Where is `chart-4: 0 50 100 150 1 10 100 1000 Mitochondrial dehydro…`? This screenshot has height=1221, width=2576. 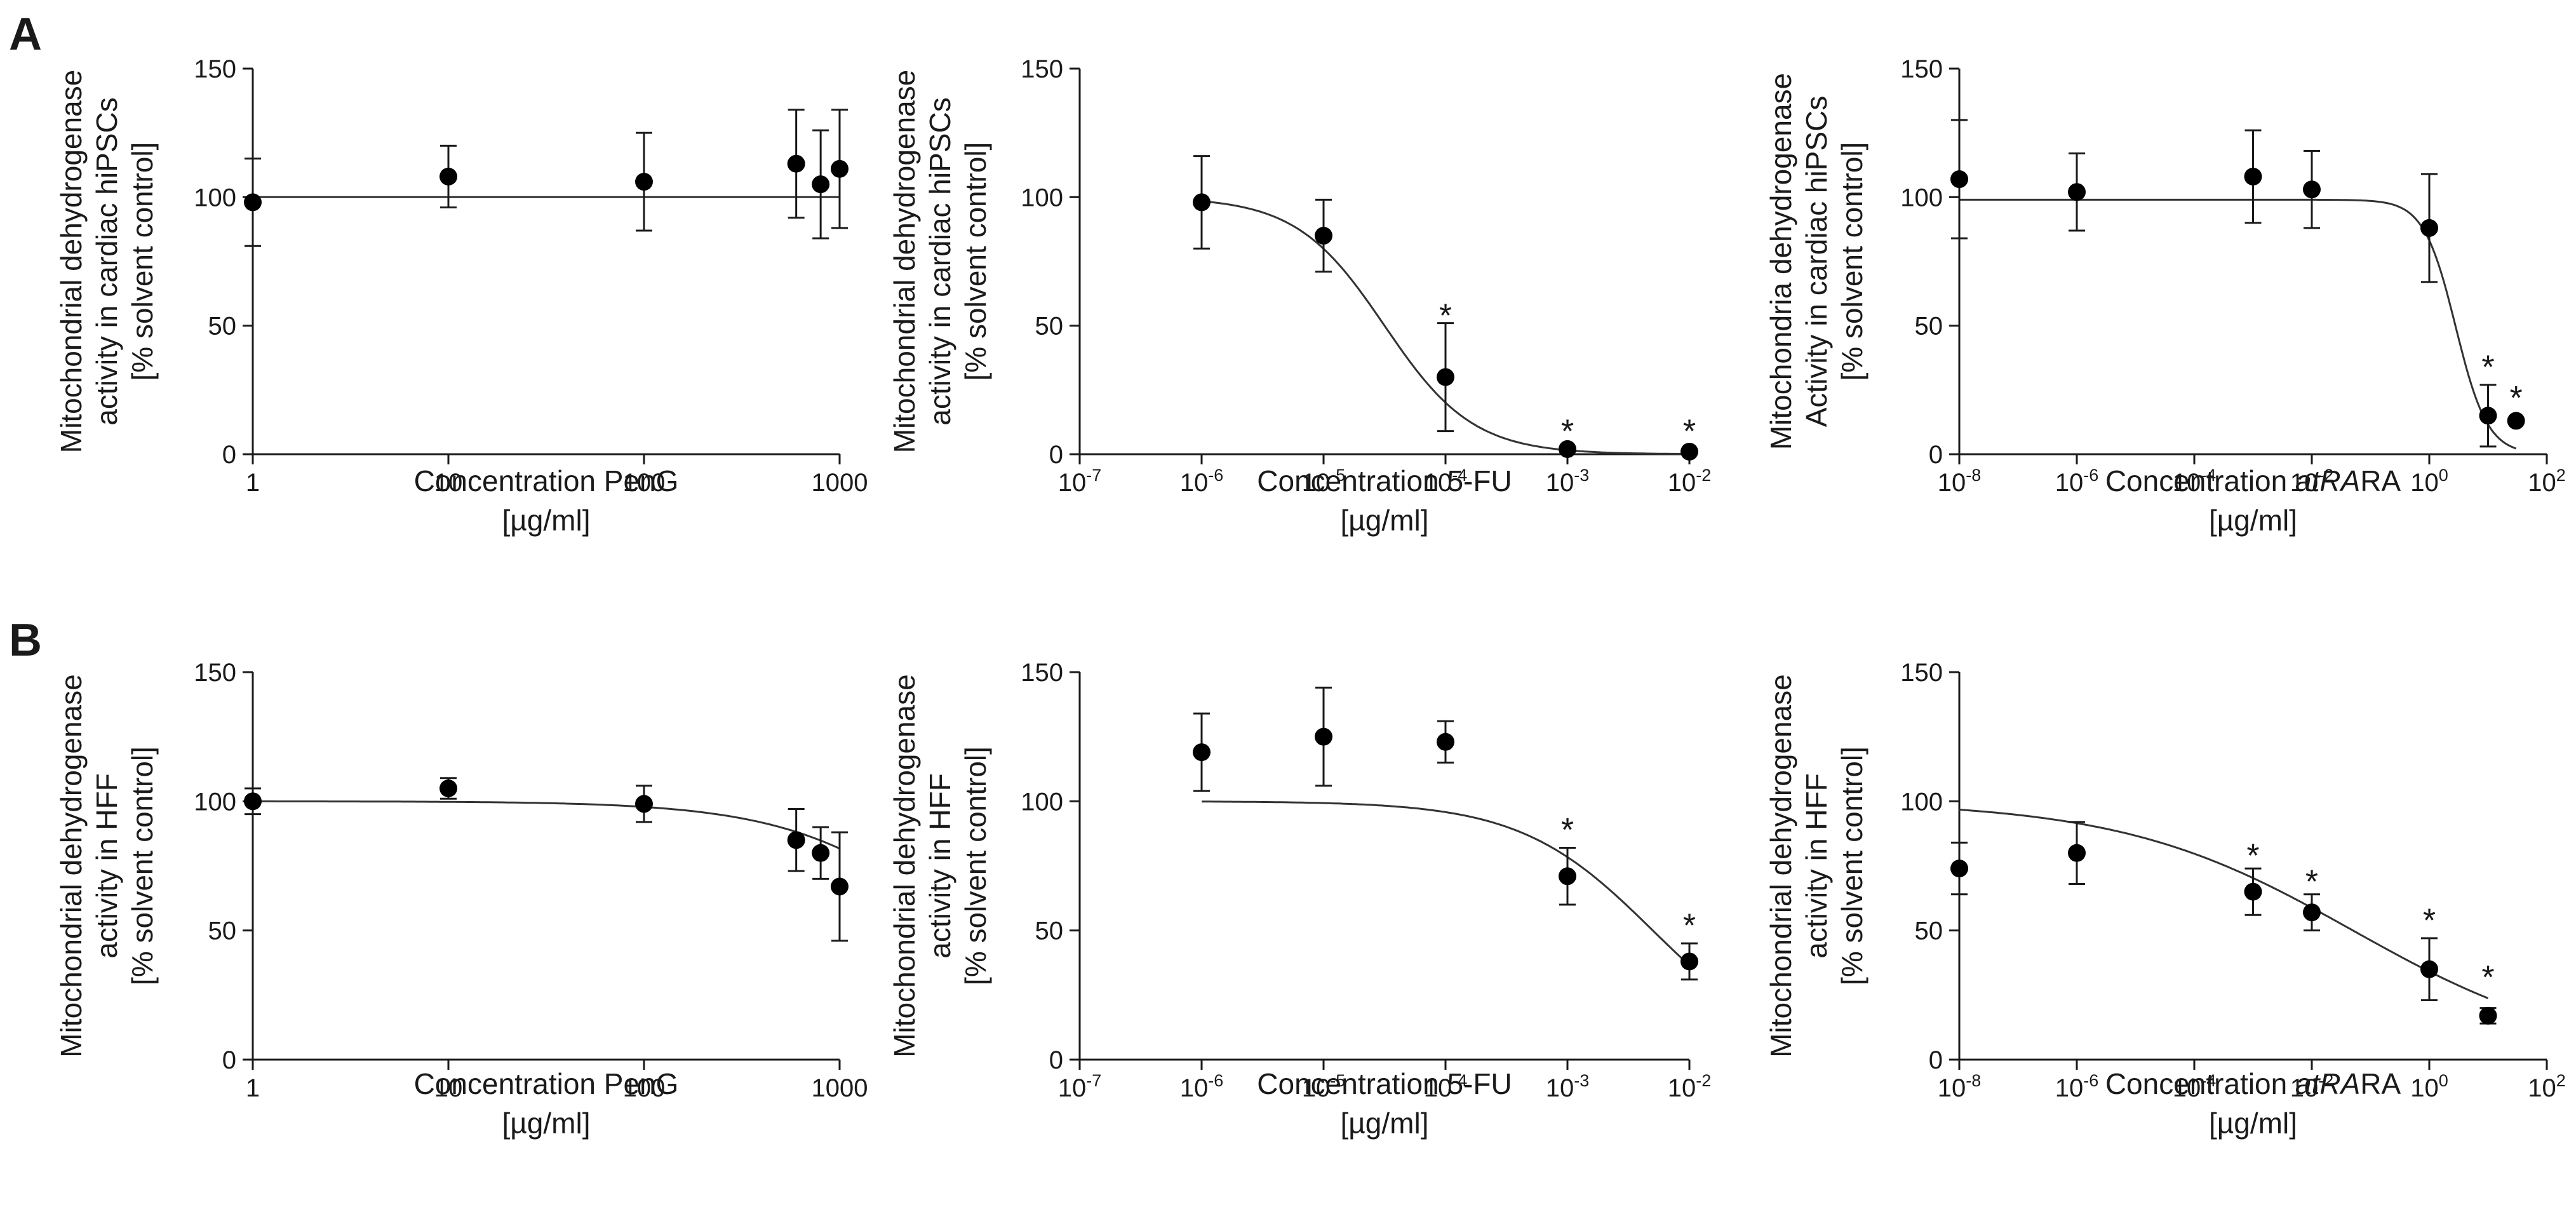
chart-4: 0 50 100 150 1 10 100 1000 Mitochondrial dehydro… is located at coordinates (461, 900).